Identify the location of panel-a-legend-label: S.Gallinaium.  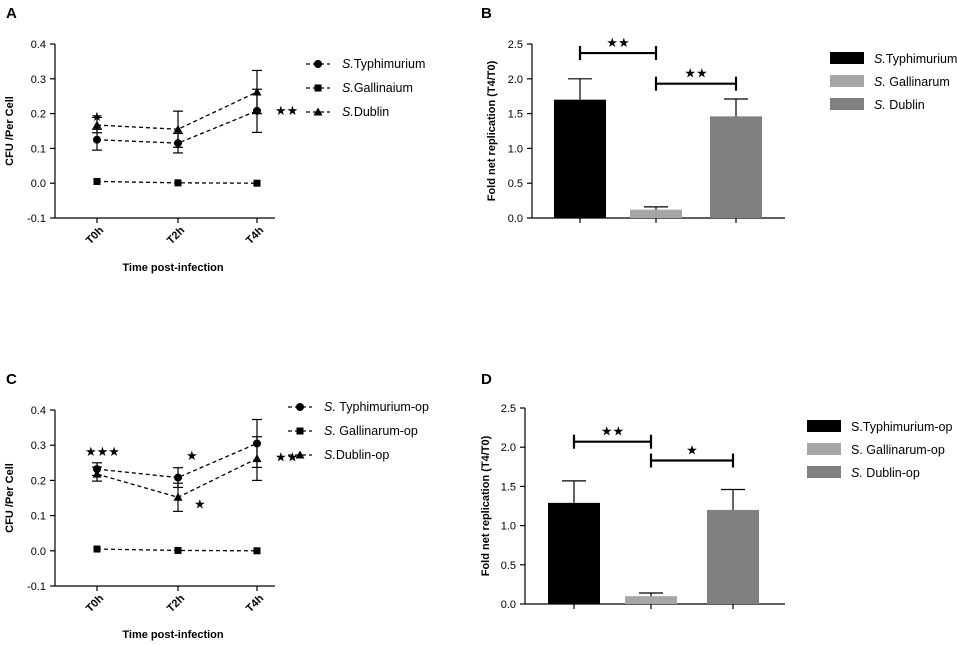
(377, 88).